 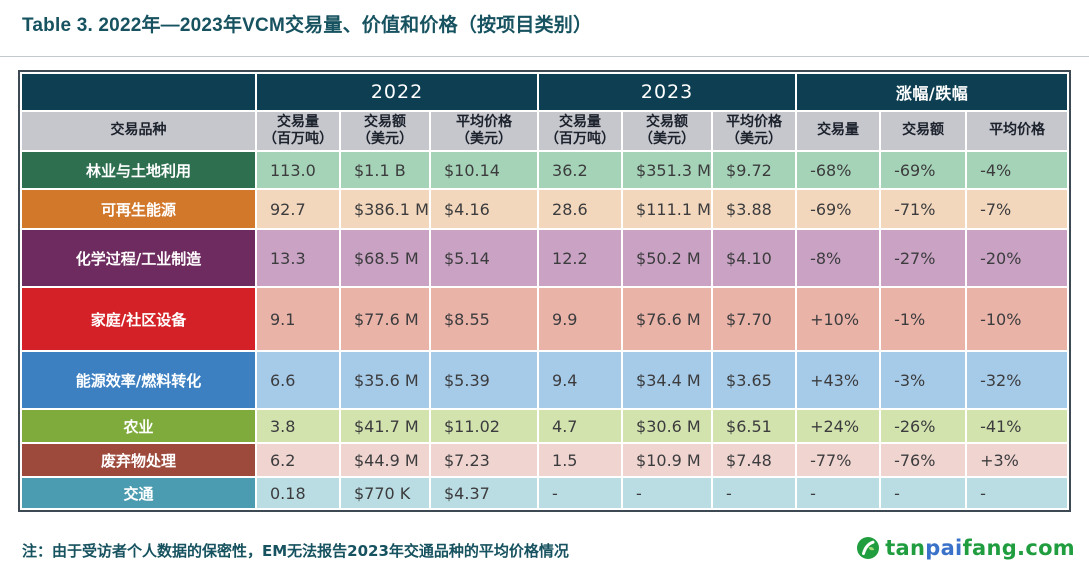 I want to click on cell-price-2023: $9.72, so click(x=754, y=170).